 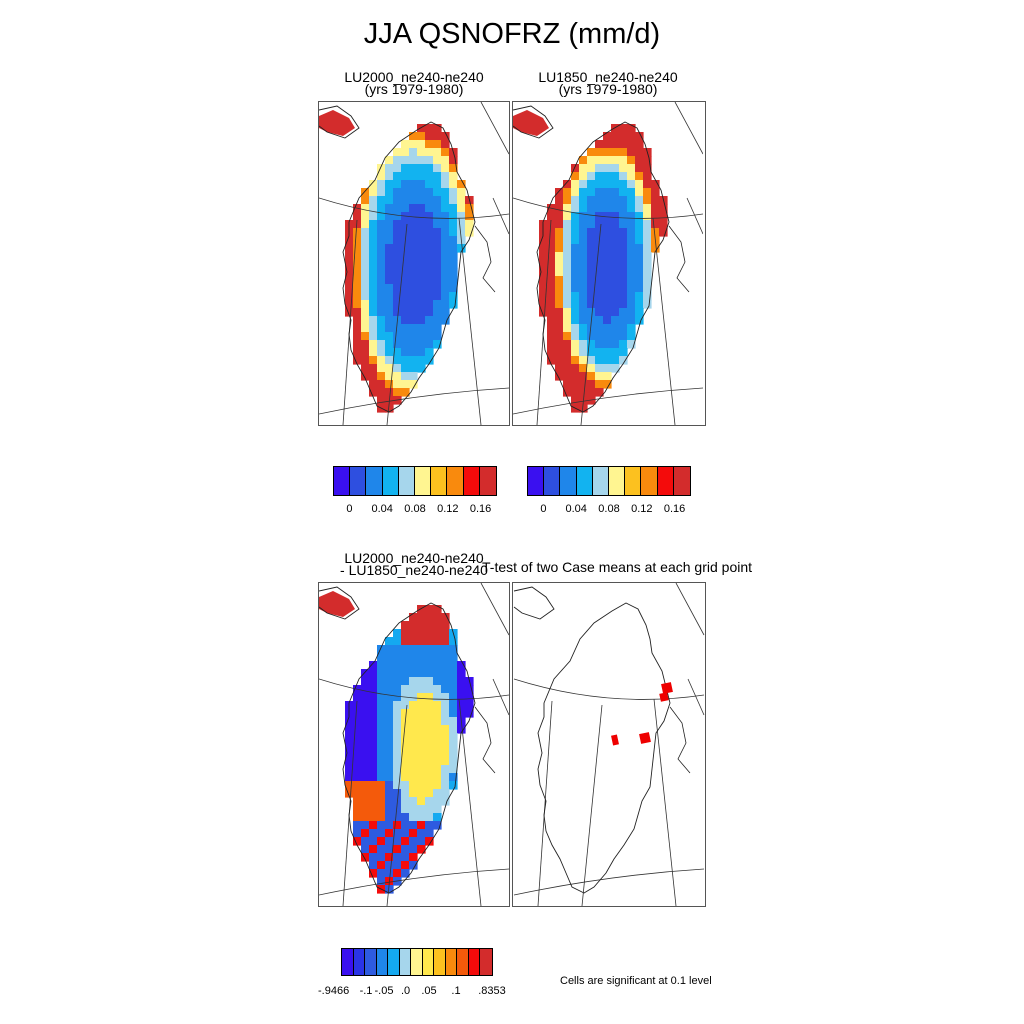 What do you see at coordinates (470, 802) in the screenshot?
I see `meridian-line-c` at bounding box center [470, 802].